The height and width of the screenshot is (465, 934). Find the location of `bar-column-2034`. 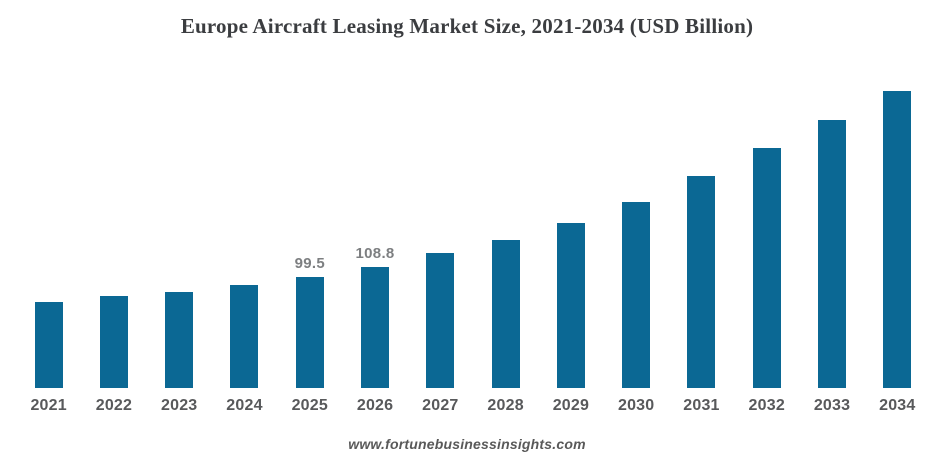

bar-column-2034 is located at coordinates (897, 239).